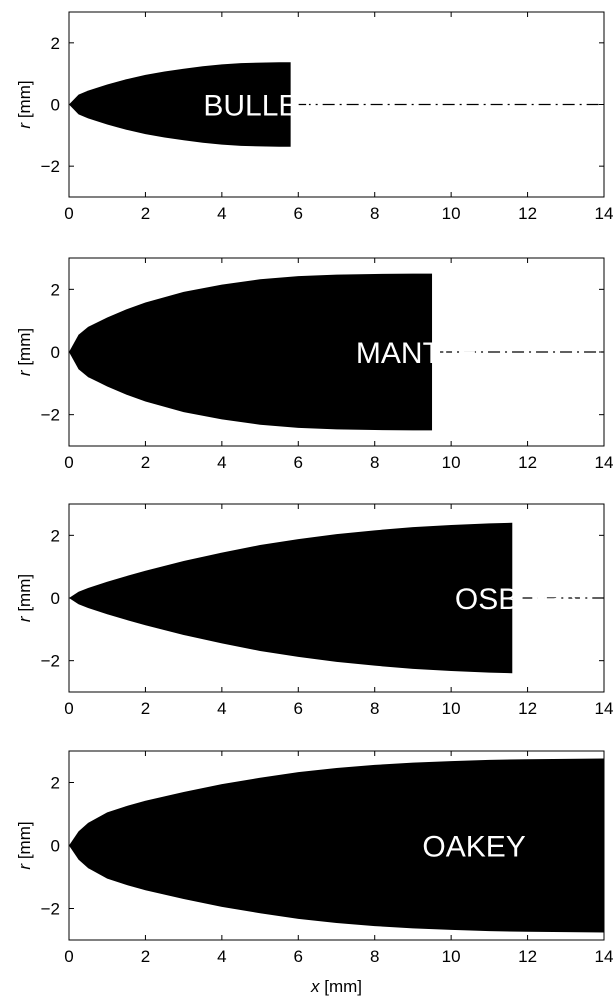 This screenshot has height=1004, width=616. What do you see at coordinates (417, 353) in the screenshot?
I see `shape-label: MANTLE` at bounding box center [417, 353].